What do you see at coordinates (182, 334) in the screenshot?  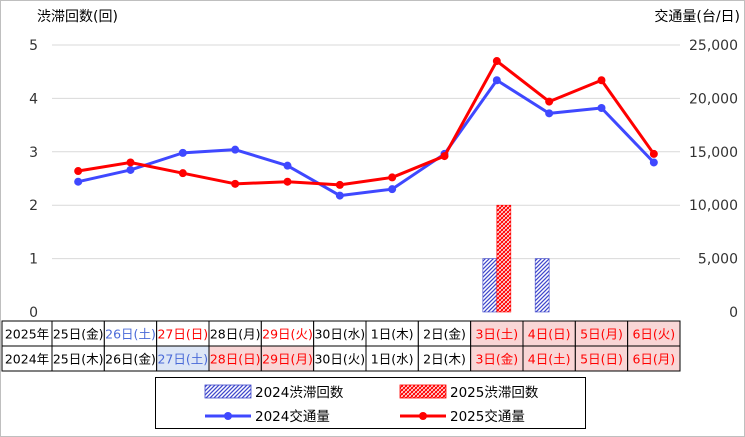 I see `category-label: 27日(日)` at bounding box center [182, 334].